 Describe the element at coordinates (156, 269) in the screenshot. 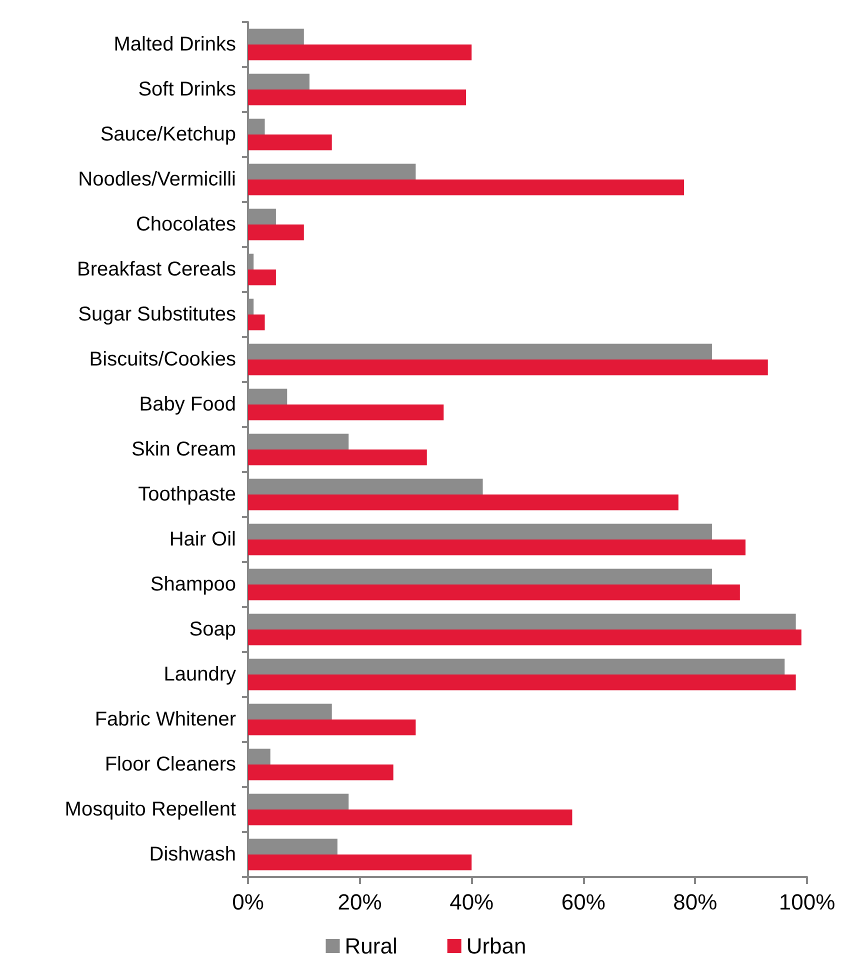

I see `y-tick-label: Breakfast Cereals` at that location.